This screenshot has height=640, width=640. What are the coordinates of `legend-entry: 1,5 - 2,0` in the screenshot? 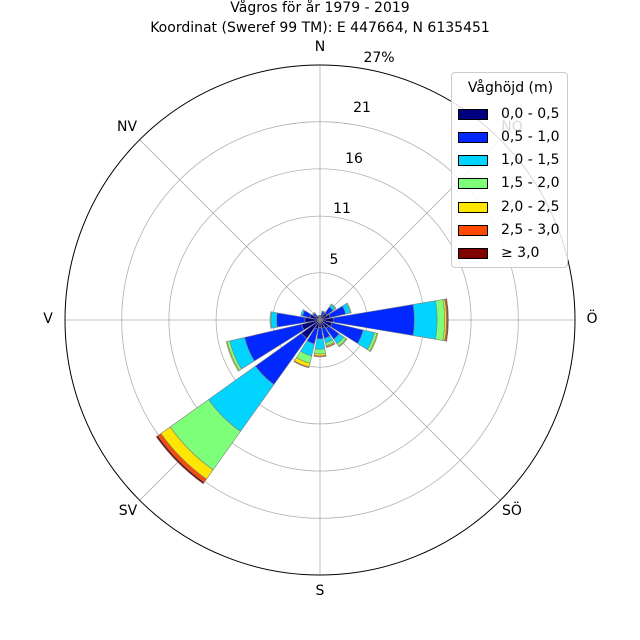 It's located at (512, 183).